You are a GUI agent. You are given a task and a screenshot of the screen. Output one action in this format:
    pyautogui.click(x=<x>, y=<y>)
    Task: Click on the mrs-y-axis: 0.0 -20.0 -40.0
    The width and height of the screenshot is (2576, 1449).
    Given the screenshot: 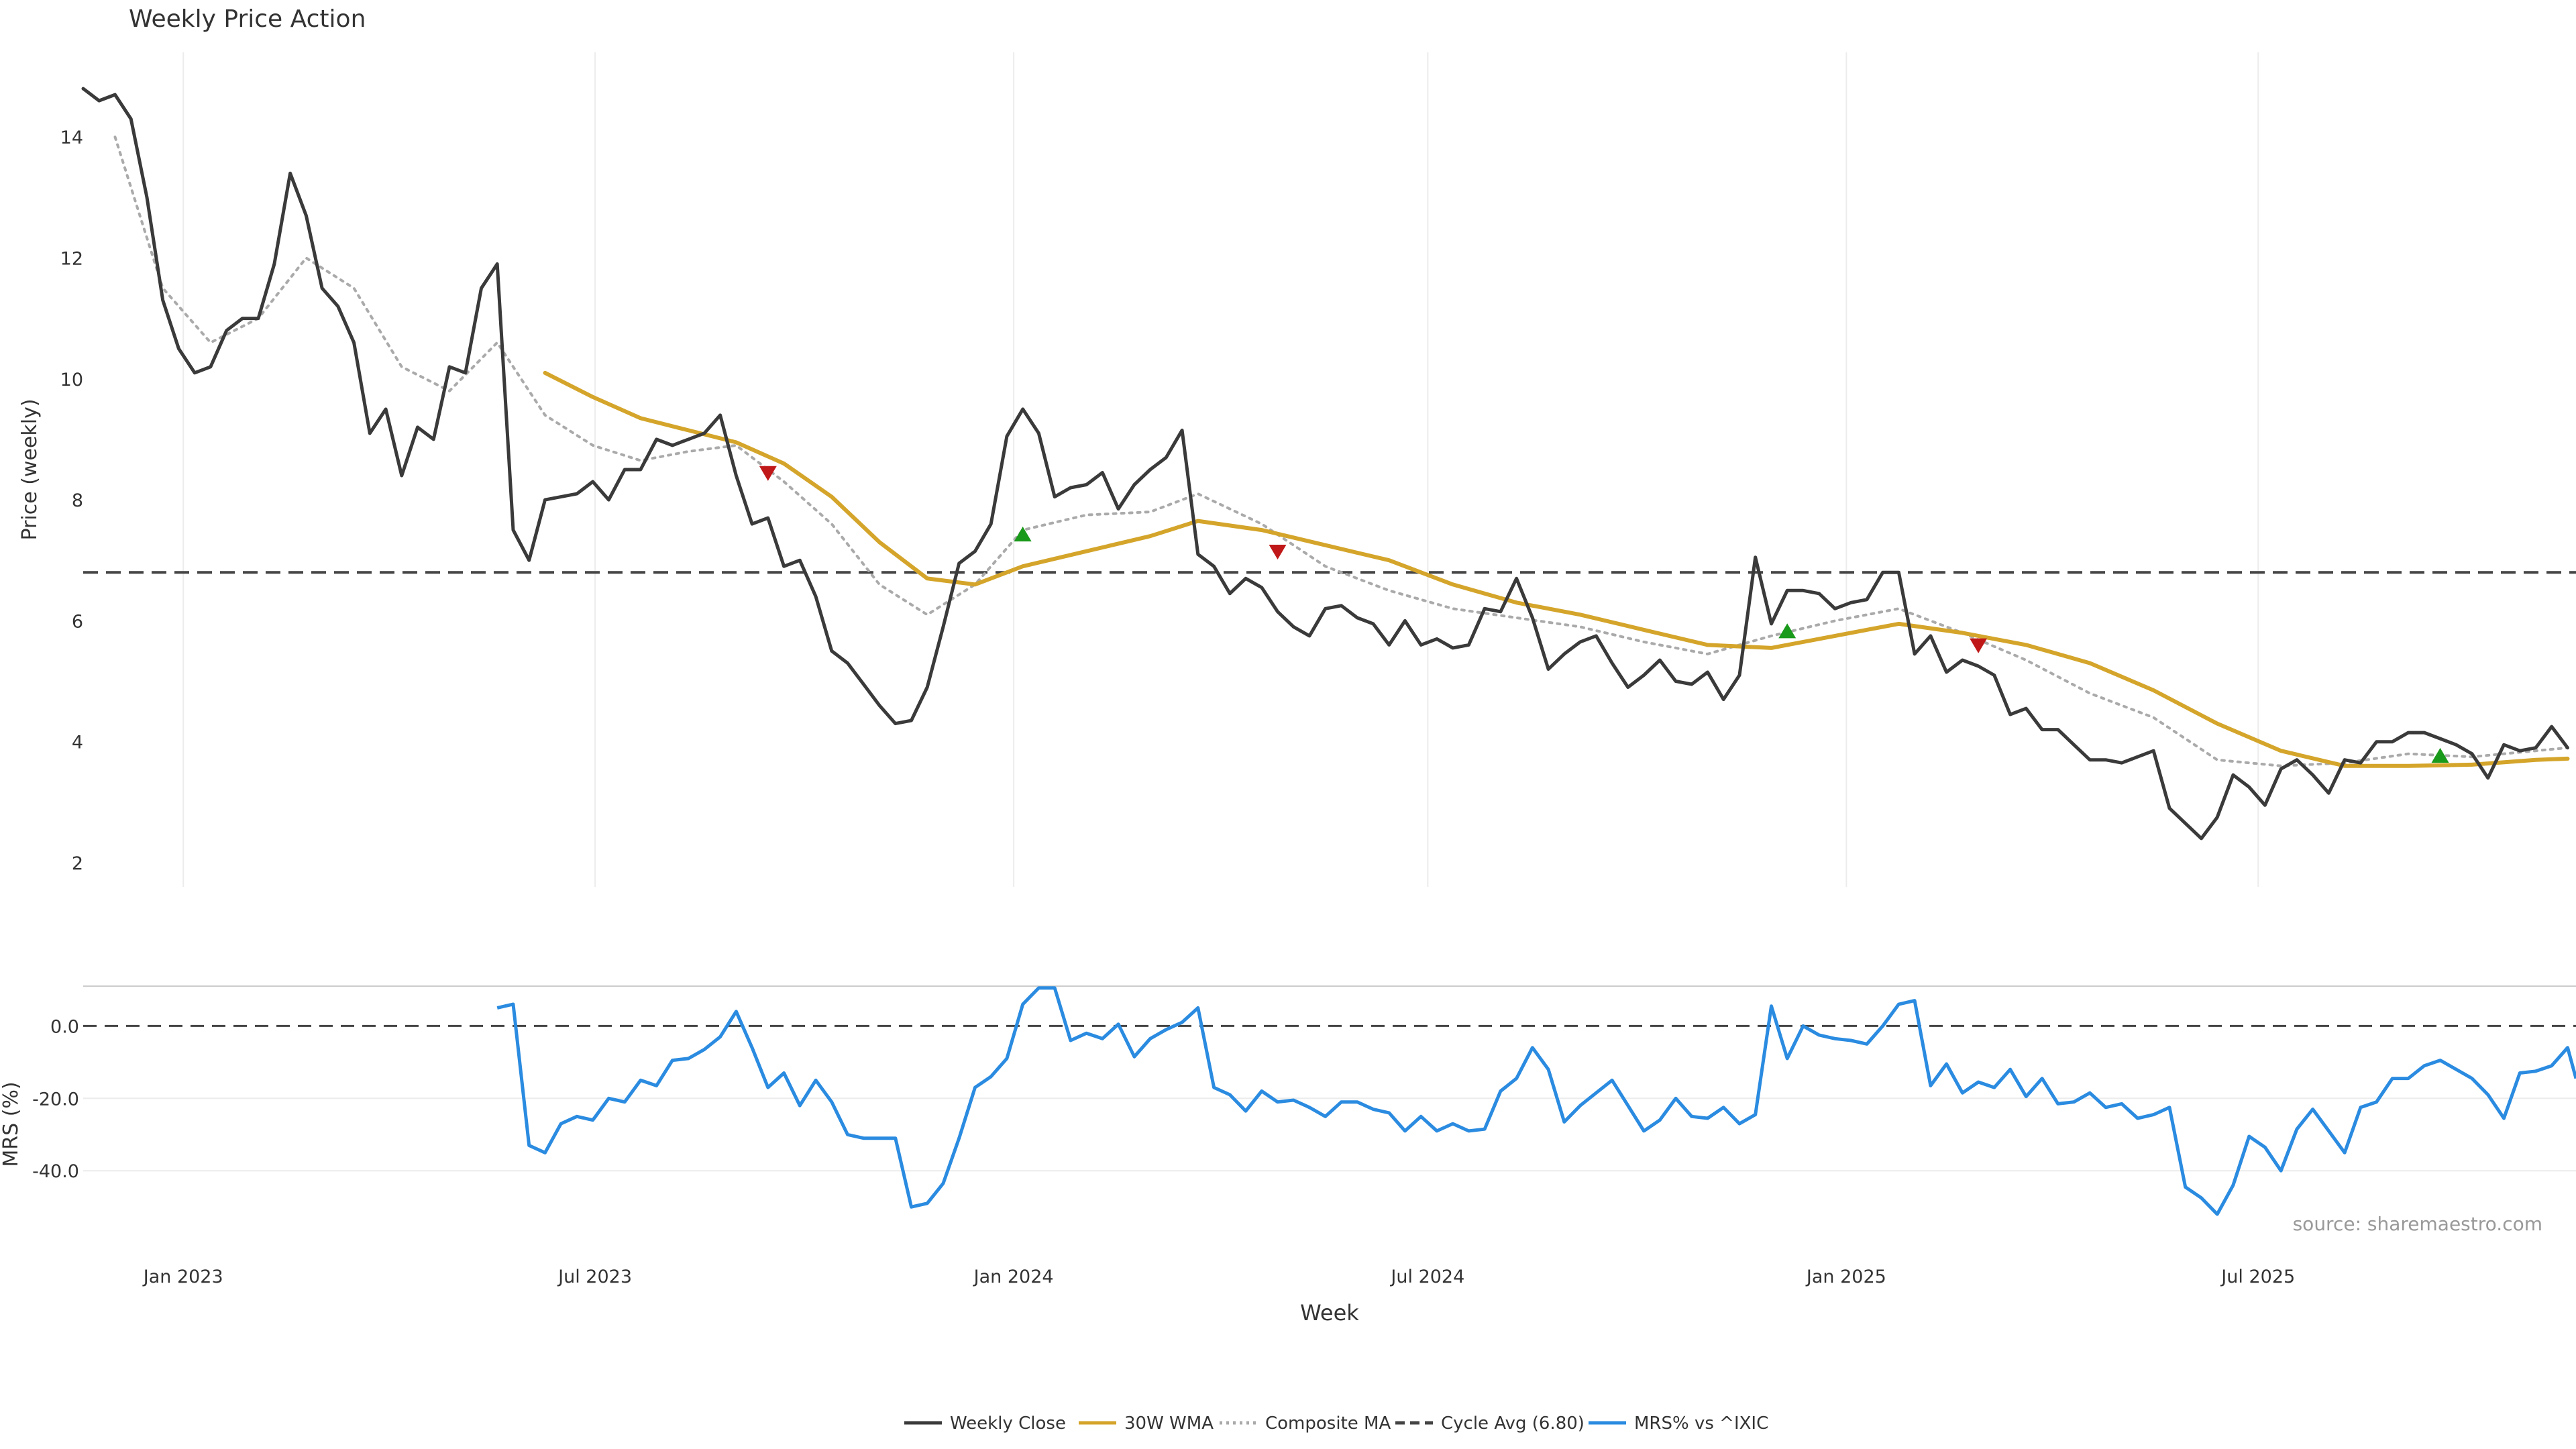 What is the action you would take?
    pyautogui.click(x=55, y=1099)
    